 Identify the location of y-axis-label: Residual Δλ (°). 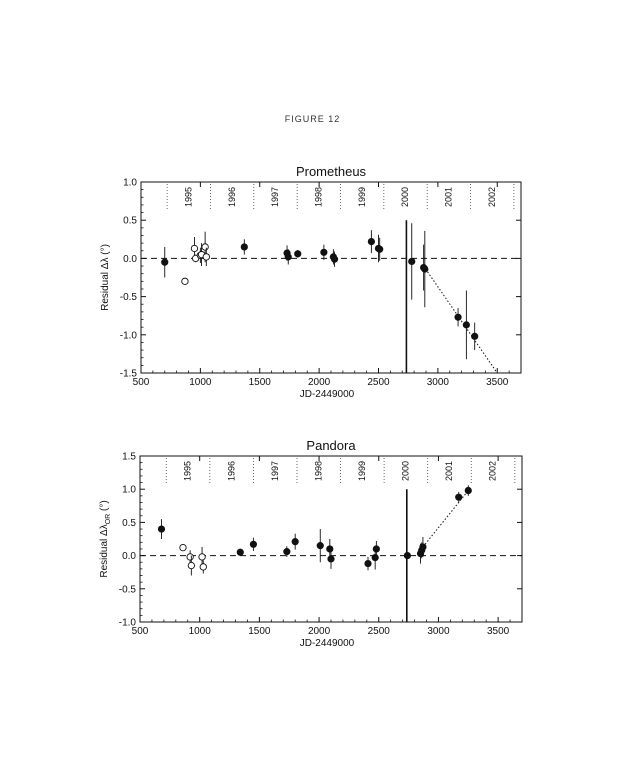
(105, 277).